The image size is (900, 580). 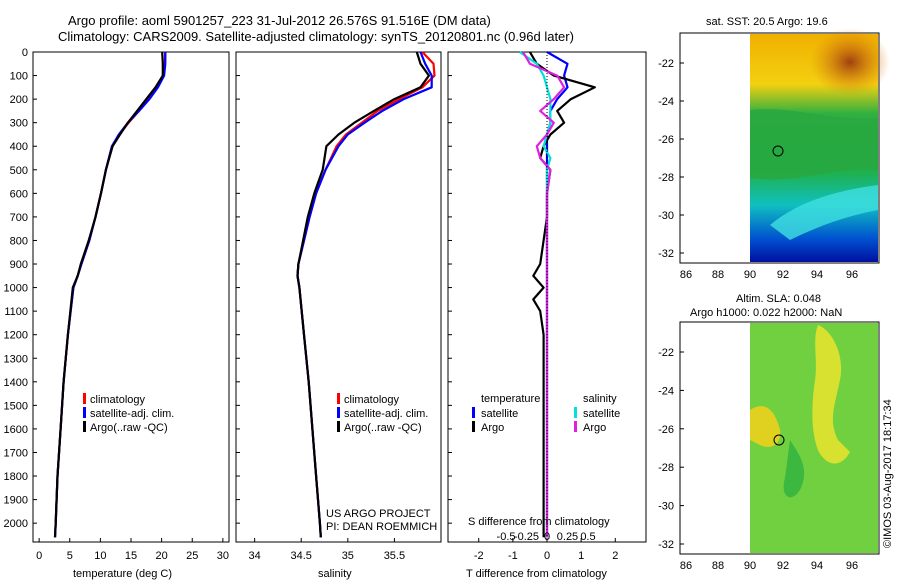 I want to click on t-difference-axis-label: T difference from climatology, so click(x=536, y=574).